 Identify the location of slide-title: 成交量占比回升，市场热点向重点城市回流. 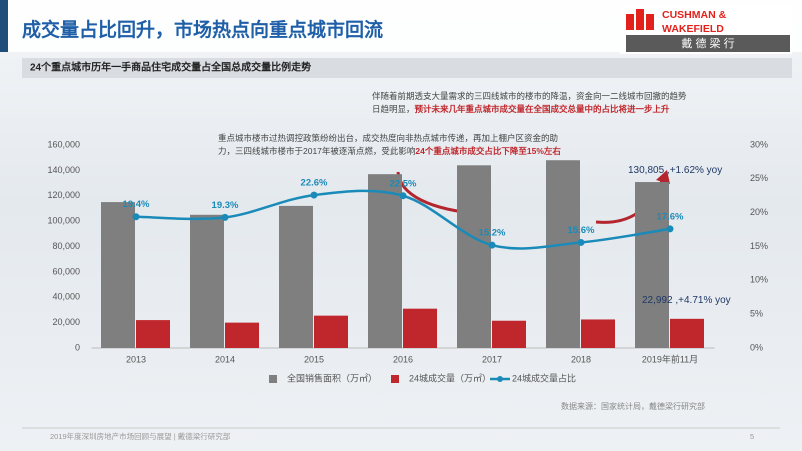
(202, 29).